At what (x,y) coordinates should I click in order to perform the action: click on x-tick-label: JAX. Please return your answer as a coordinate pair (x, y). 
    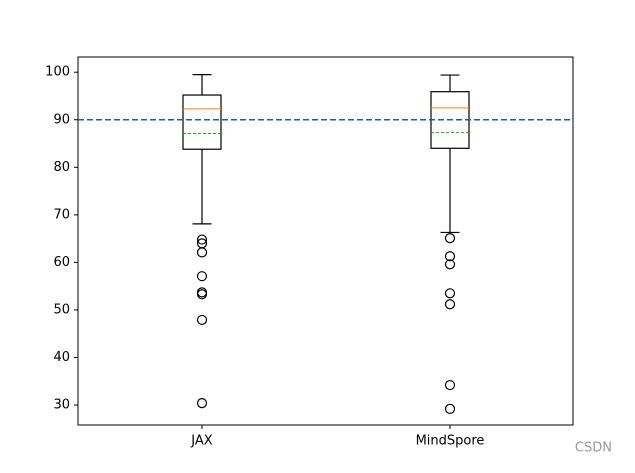
    Looking at the image, I should click on (201, 441).